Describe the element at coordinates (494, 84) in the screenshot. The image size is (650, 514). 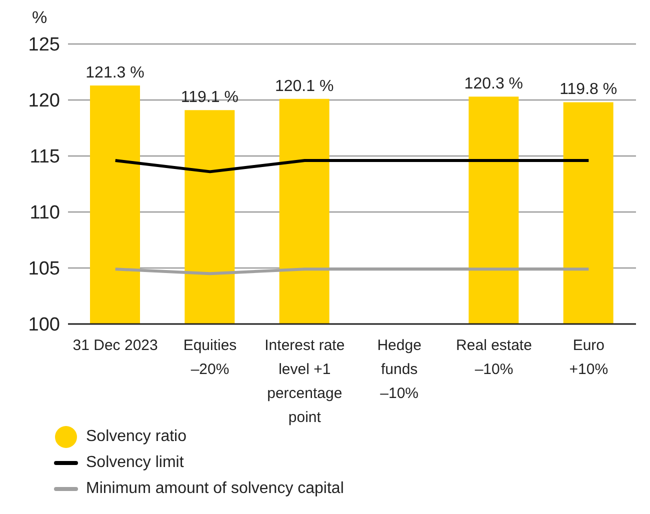
I see `data-label: 120.3 %` at that location.